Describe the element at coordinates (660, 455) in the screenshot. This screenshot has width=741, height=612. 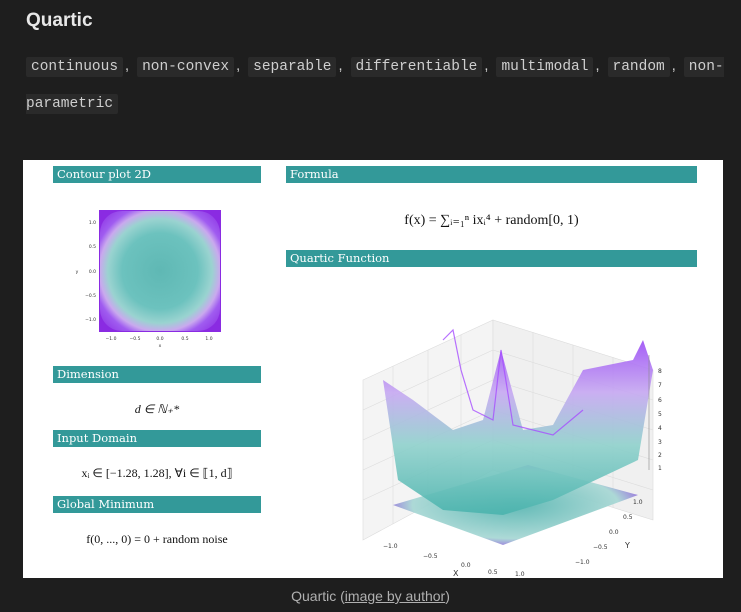
I see `surface-z-tick: 2` at that location.